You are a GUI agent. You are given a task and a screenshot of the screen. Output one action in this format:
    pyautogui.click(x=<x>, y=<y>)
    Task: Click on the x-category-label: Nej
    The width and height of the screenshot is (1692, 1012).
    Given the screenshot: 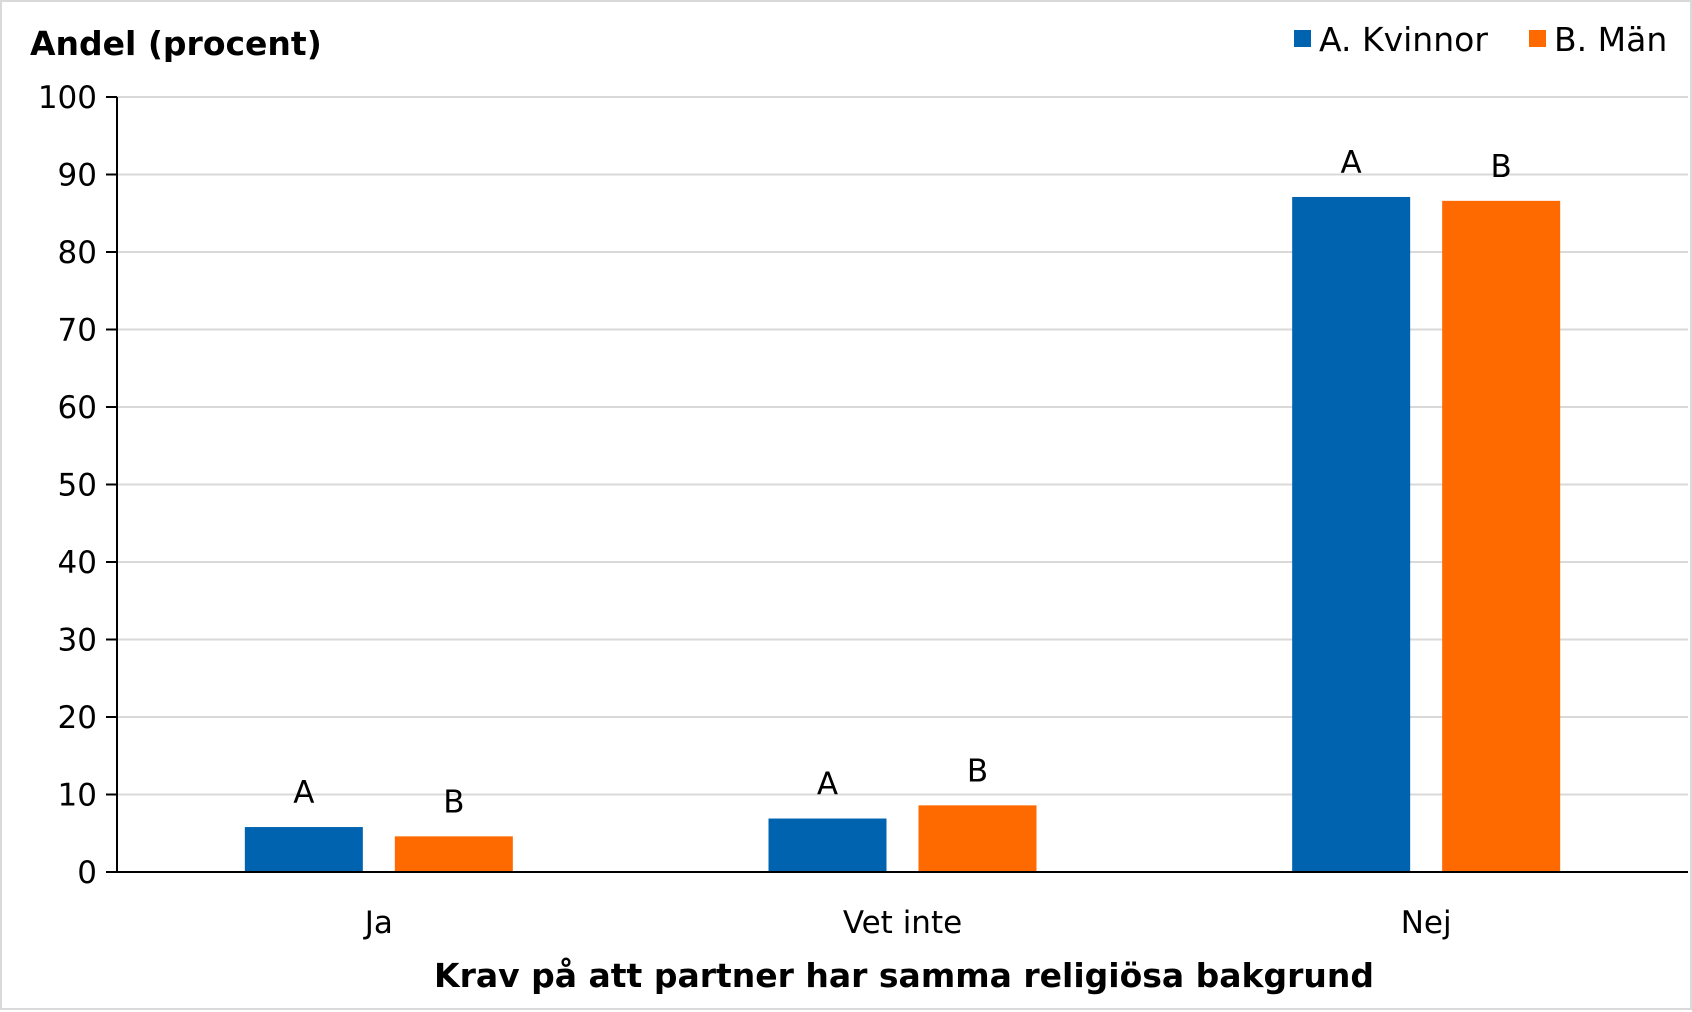 What is the action you would take?
    pyautogui.click(x=1426, y=923)
    